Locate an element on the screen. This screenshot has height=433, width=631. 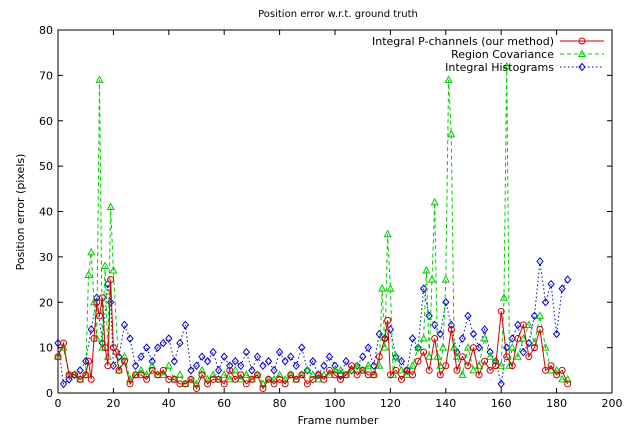
legend-label: Region Covariance is located at coordinates (502, 54).